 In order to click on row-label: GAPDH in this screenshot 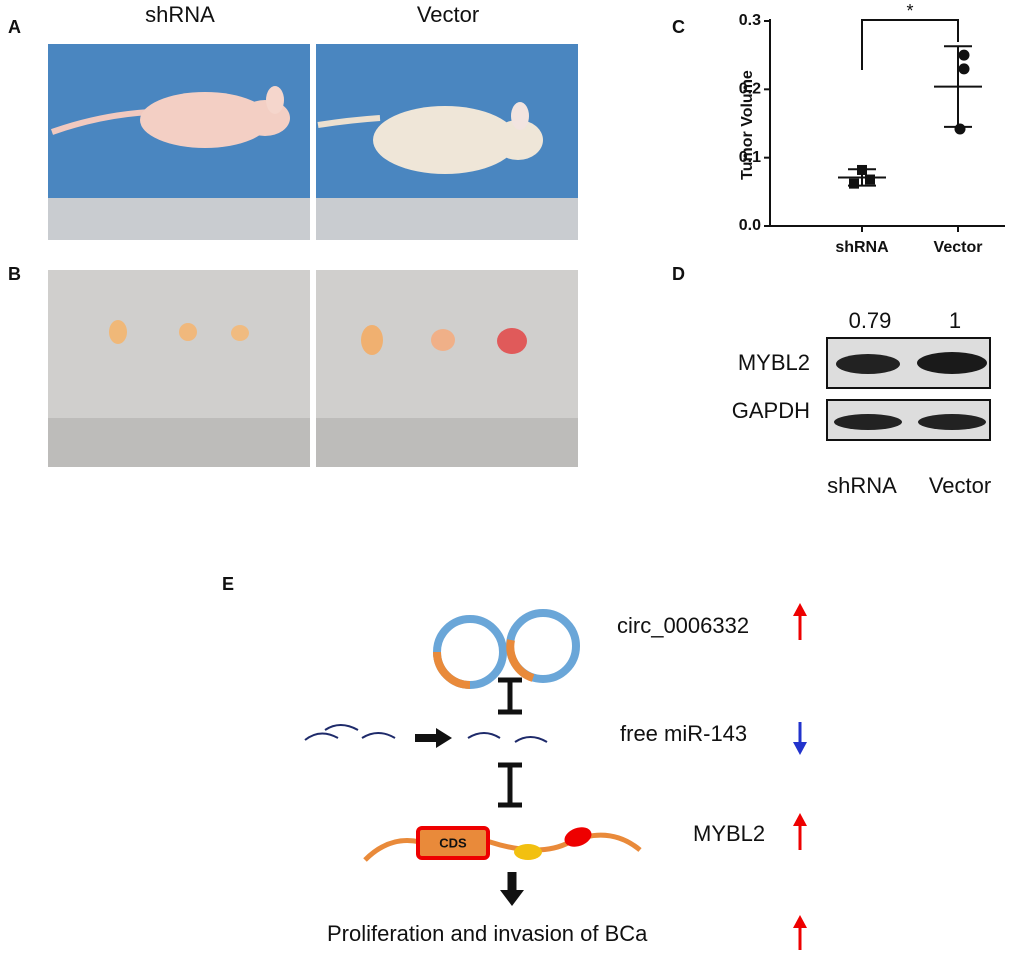, I will do `click(771, 410)`.